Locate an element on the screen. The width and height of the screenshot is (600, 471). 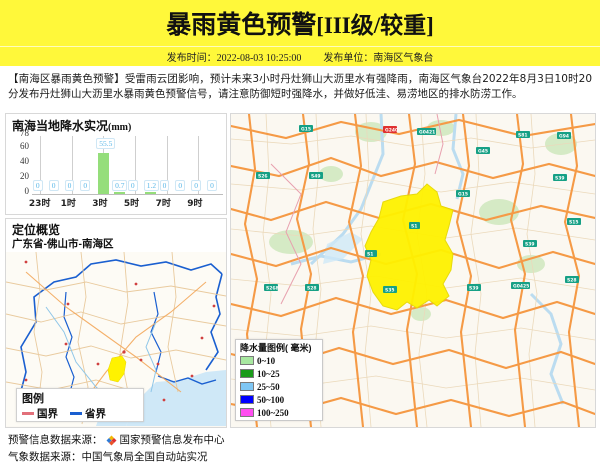
footer-prefix-1: 预警信息数据来源： is located at coordinates (55, 440).